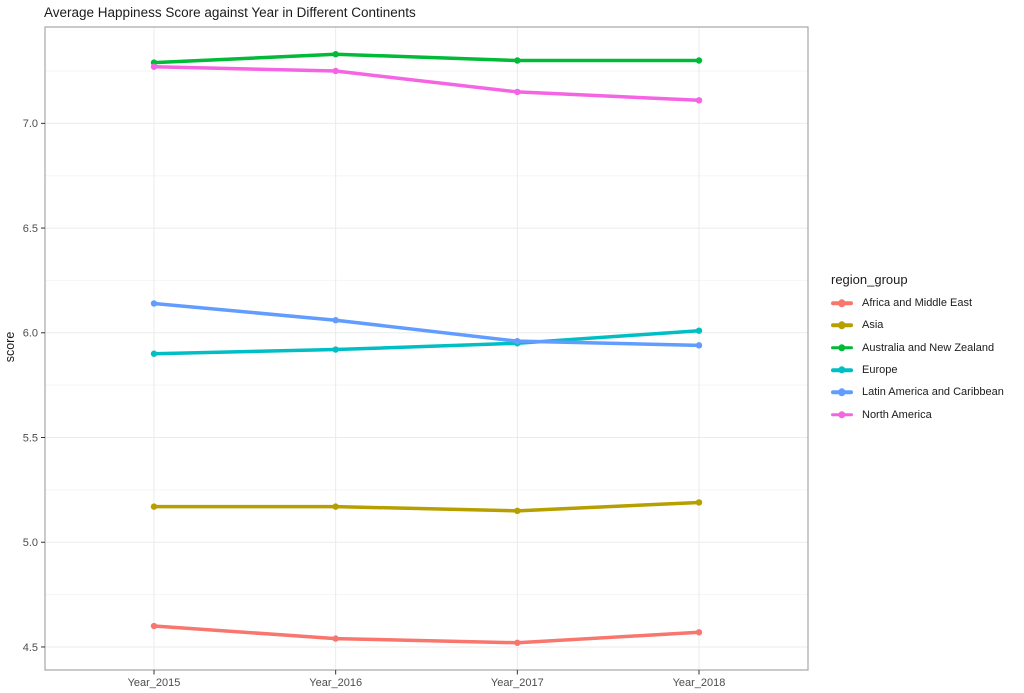 This screenshot has width=1024, height=693. What do you see at coordinates (30, 438) in the screenshot?
I see `y-tick-label: 5.5` at bounding box center [30, 438].